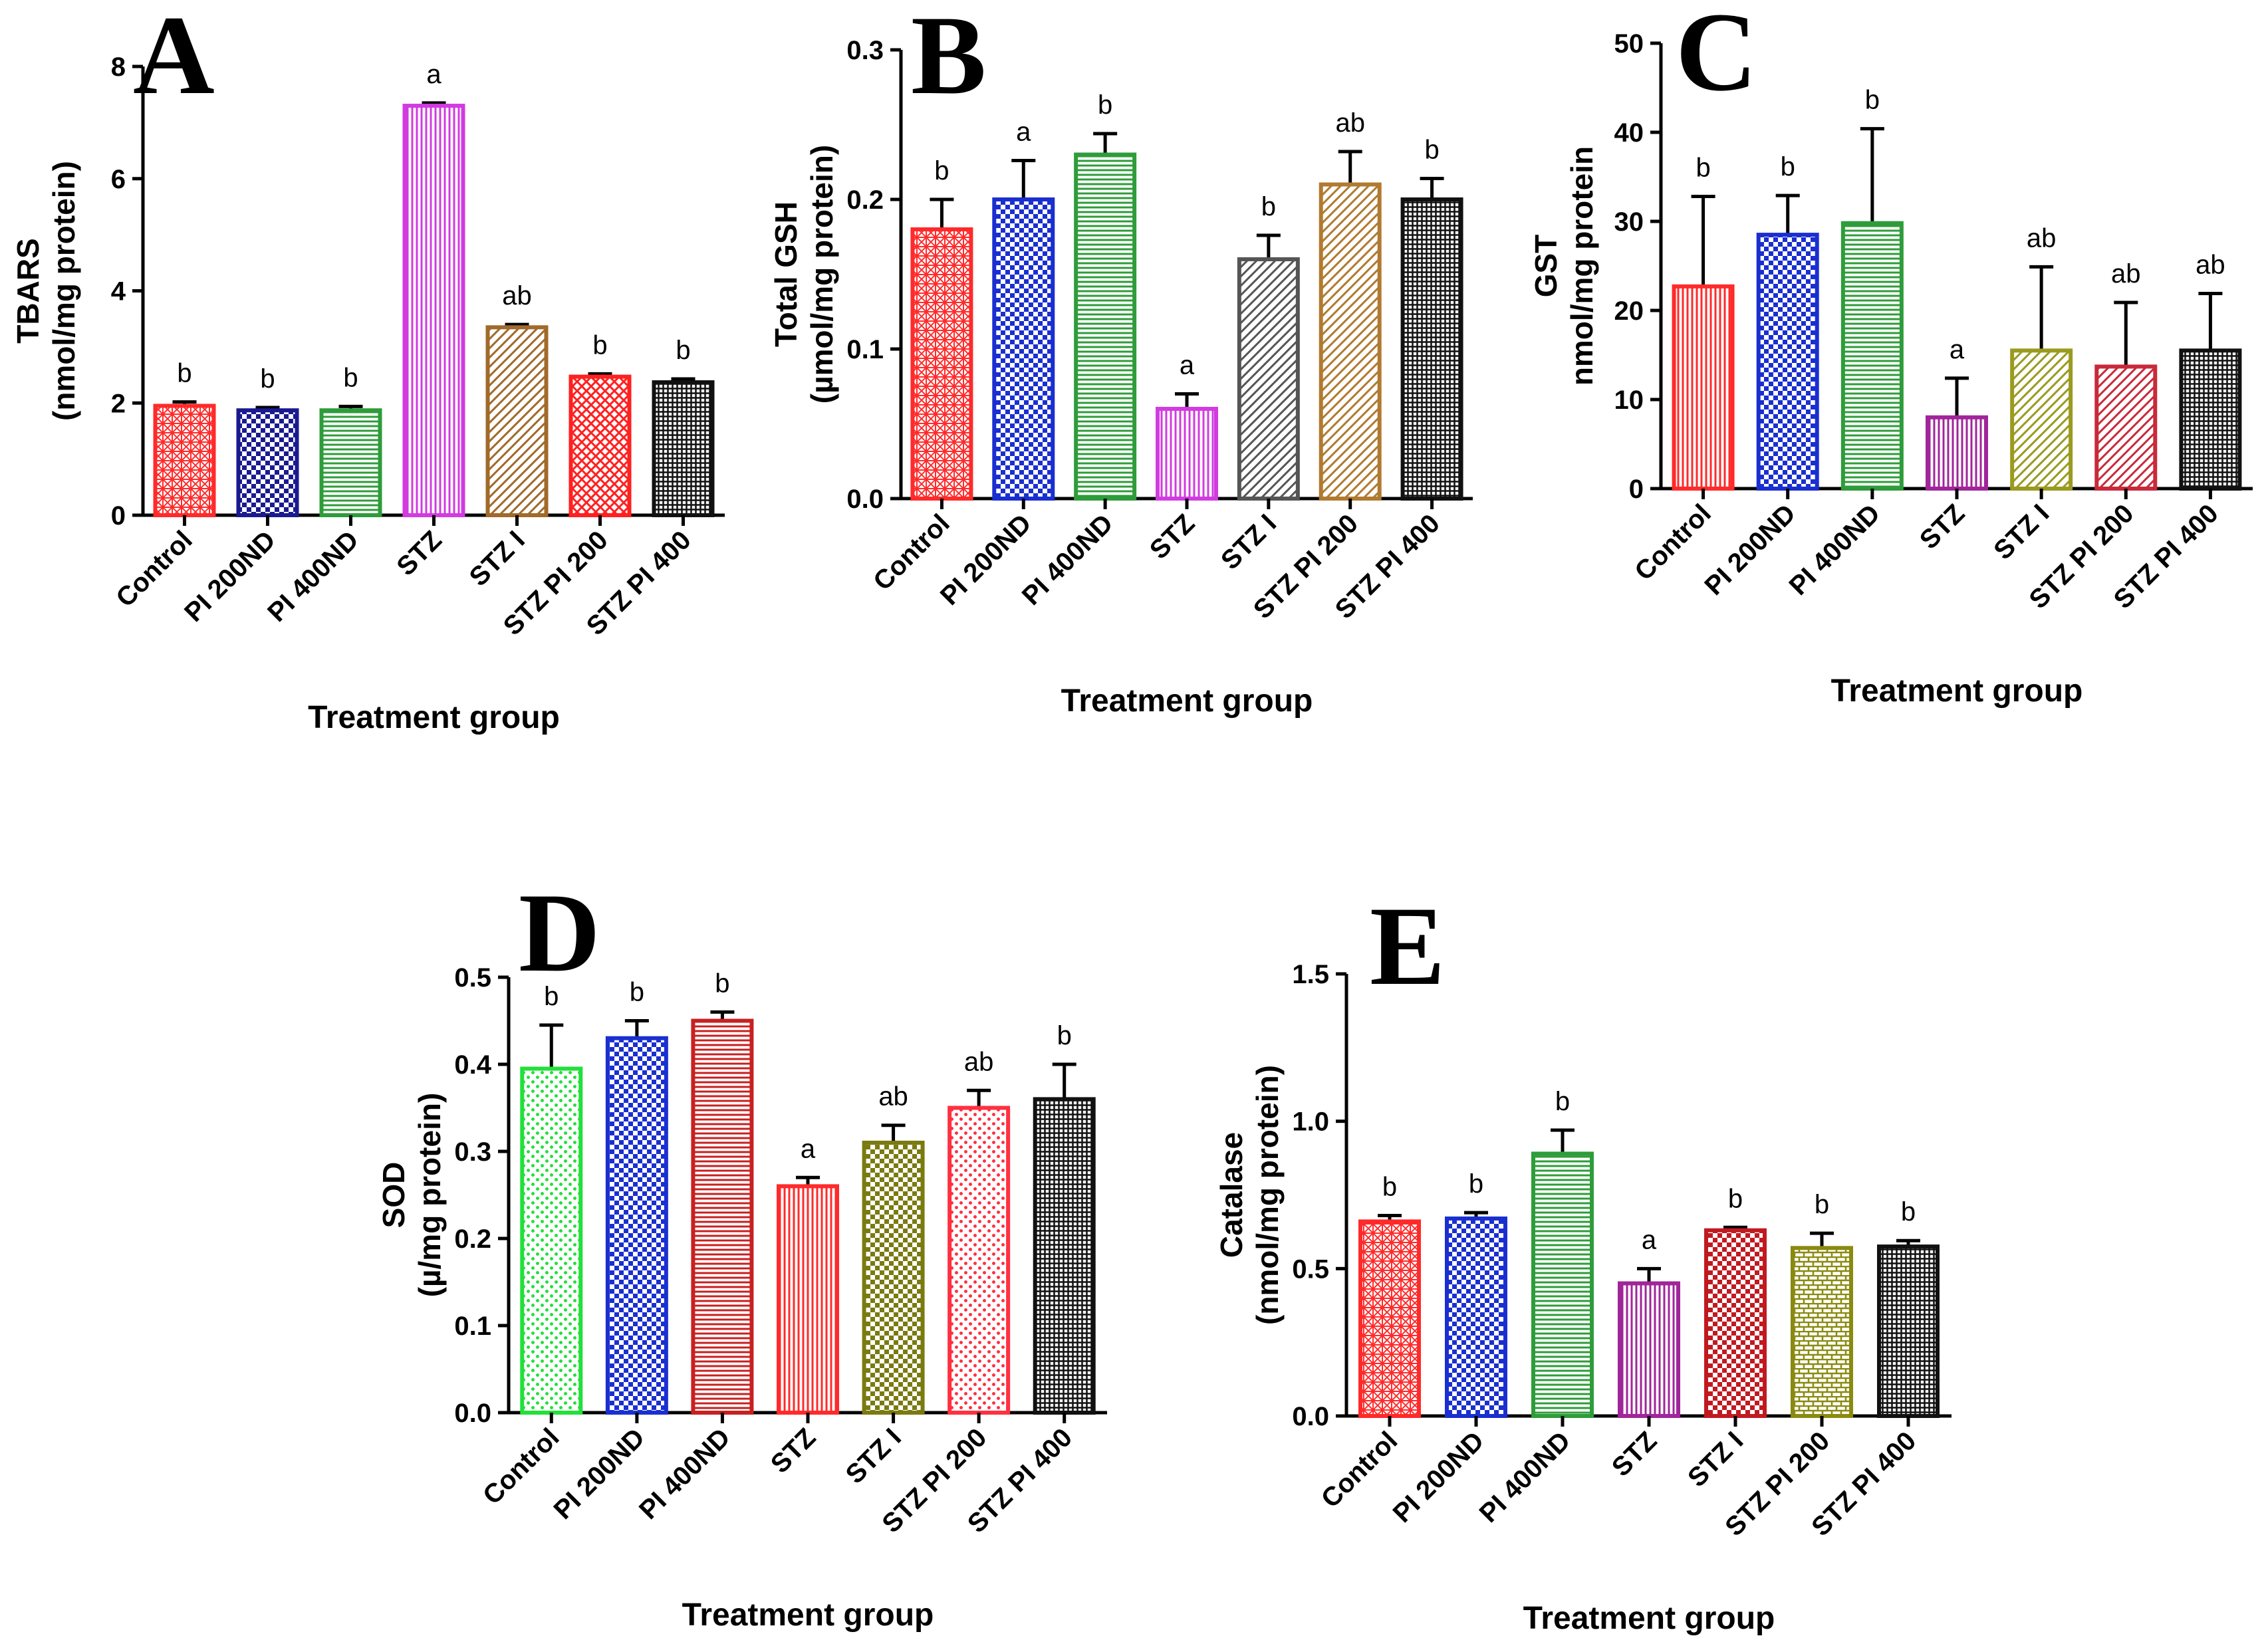 The width and height of the screenshot is (2268, 1642). I want to click on bar-stz, so click(808, 1299).